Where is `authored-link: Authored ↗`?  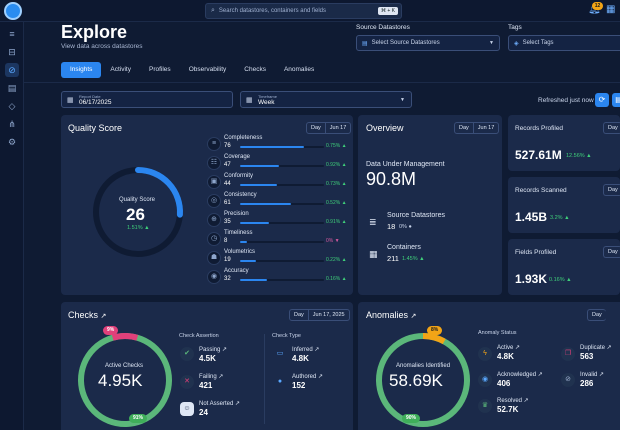 authored-link: Authored ↗ is located at coordinates (308, 377).